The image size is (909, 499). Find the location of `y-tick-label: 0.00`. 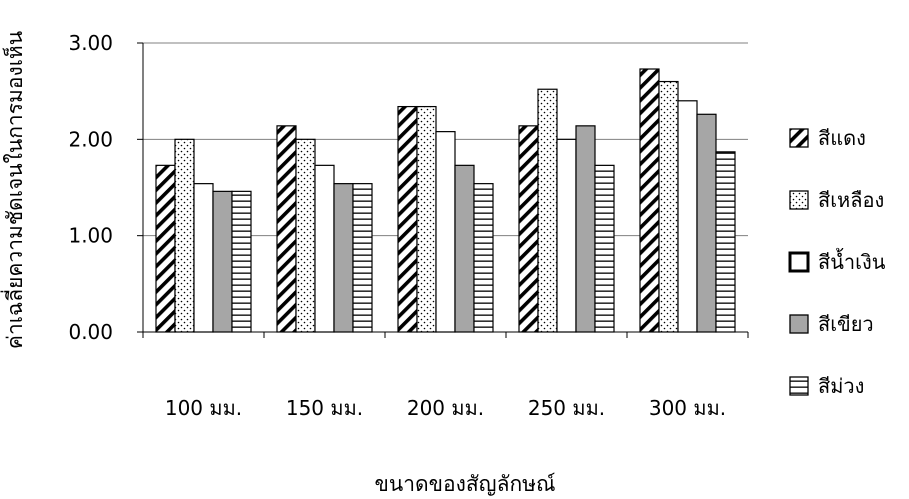

y-tick-label: 0.00 is located at coordinates (90, 332).